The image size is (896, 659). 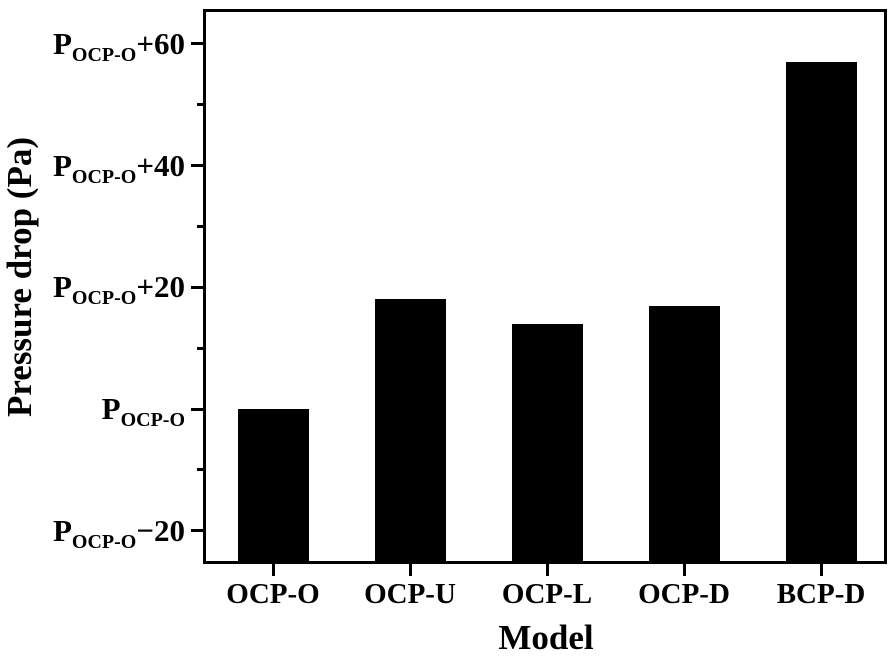 I want to click on bar-bcp-d, so click(x=821, y=311).